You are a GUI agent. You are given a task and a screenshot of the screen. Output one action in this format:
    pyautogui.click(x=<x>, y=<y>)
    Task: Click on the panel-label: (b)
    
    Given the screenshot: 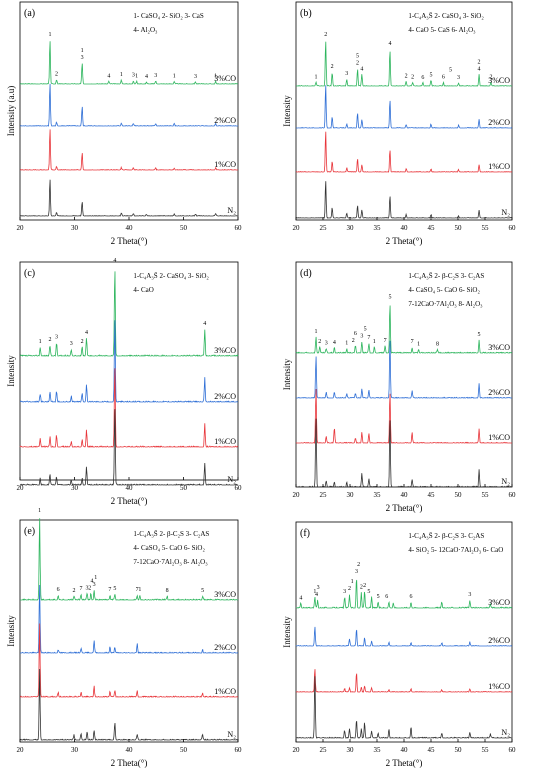 What is the action you would take?
    pyautogui.click(x=306, y=13)
    